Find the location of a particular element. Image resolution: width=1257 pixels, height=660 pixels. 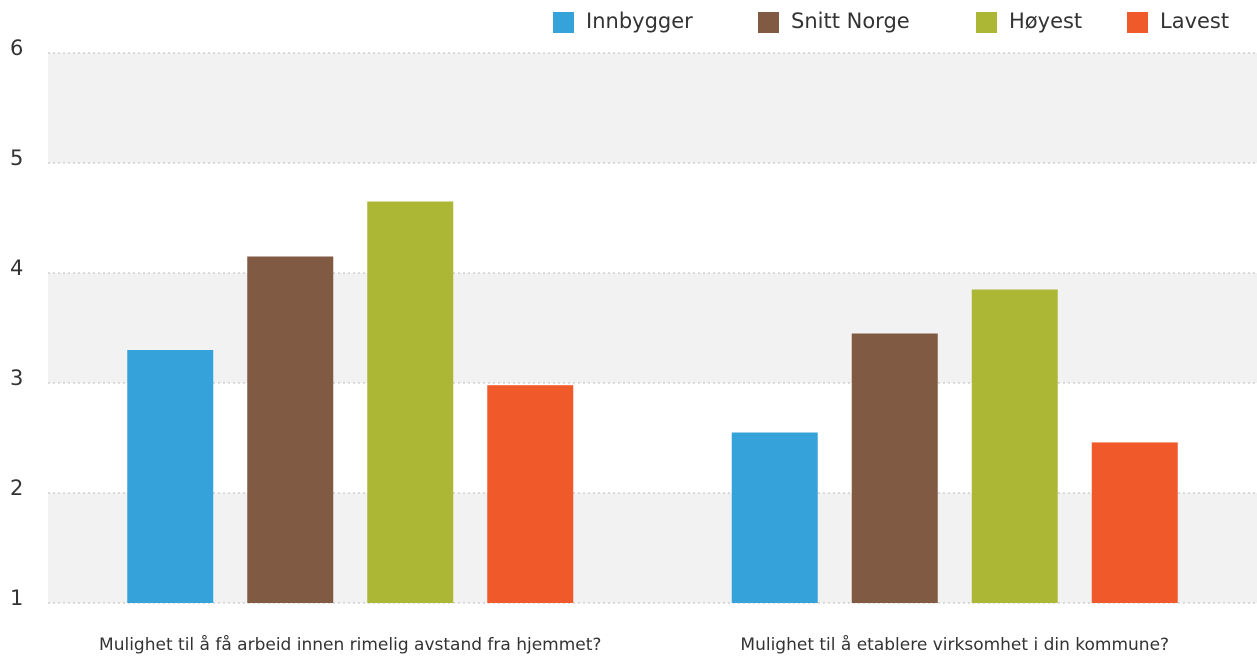

legend-label: Høyest is located at coordinates (1045, 21).